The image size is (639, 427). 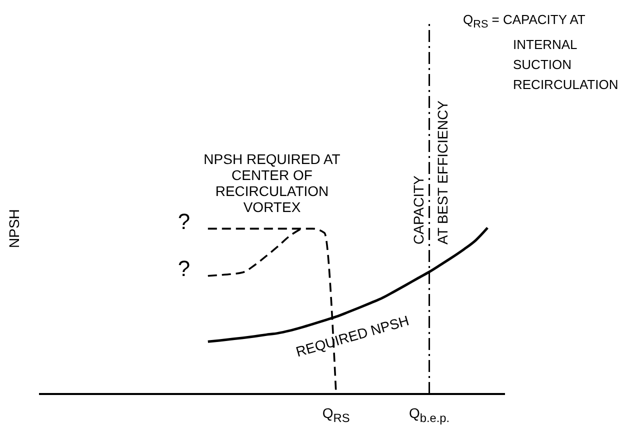 I want to click on text: Q$_{RS}$ = CAPACITY AT INTERNAL SUCTION RECIRCULATION, so click(x=541, y=52).